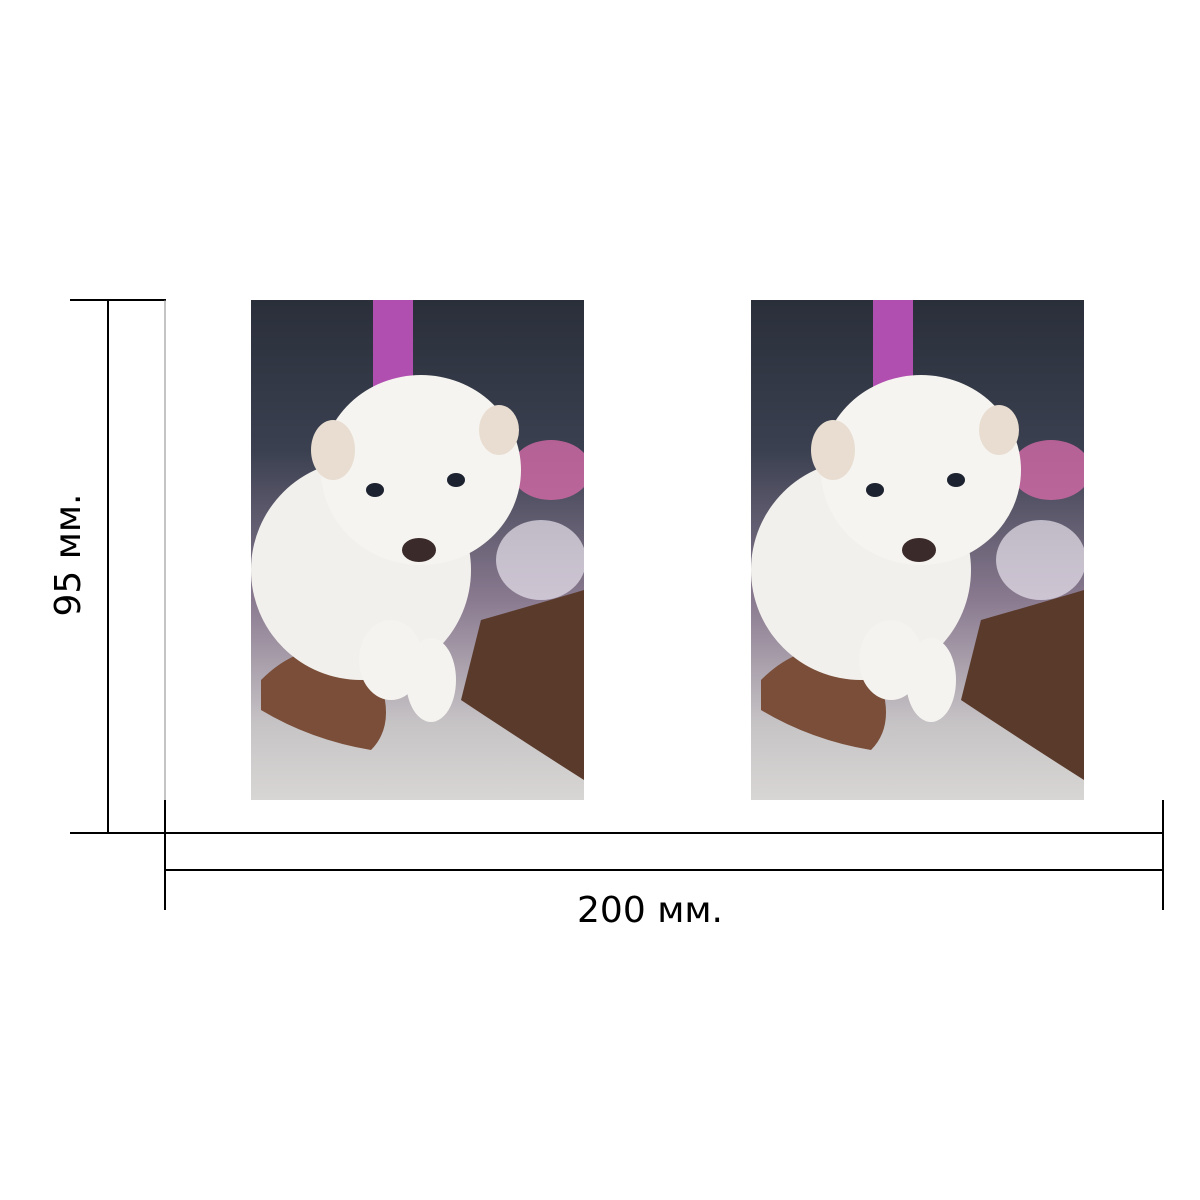  What do you see at coordinates (118, 566) in the screenshot?
I see `height-dimension` at bounding box center [118, 566].